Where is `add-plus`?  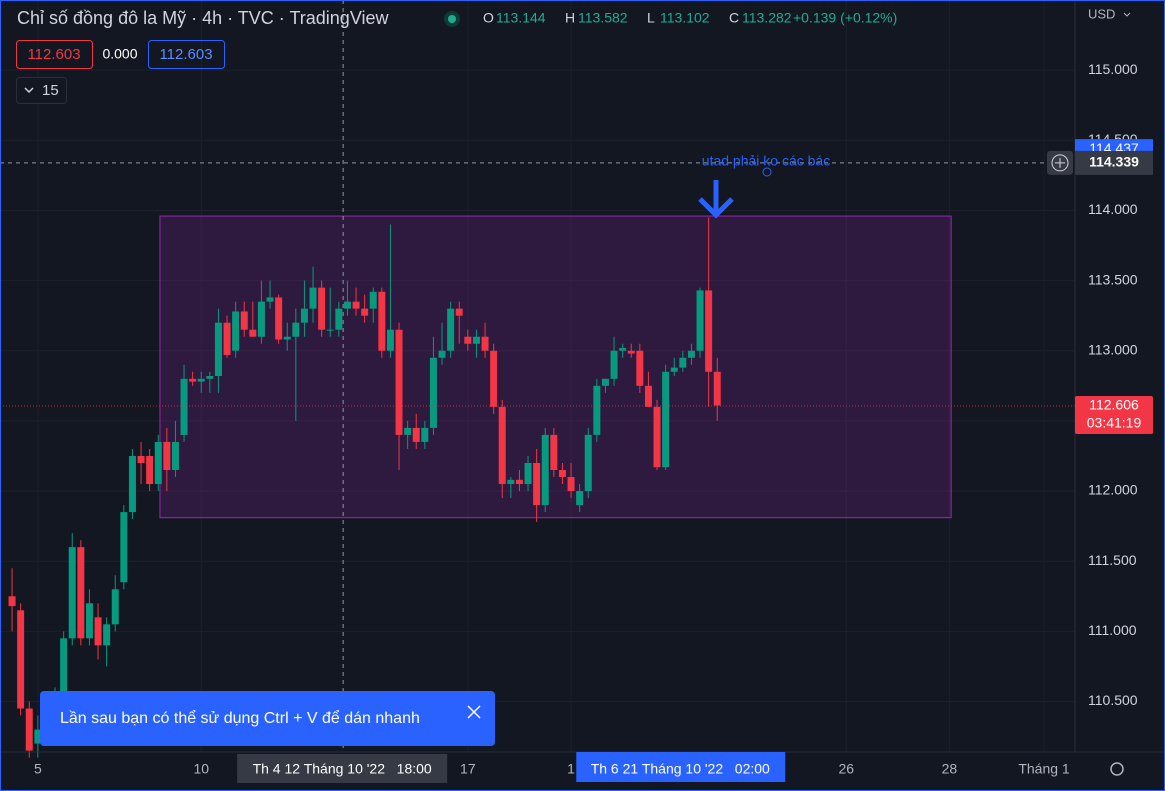
add-plus is located at coordinates (1060, 162).